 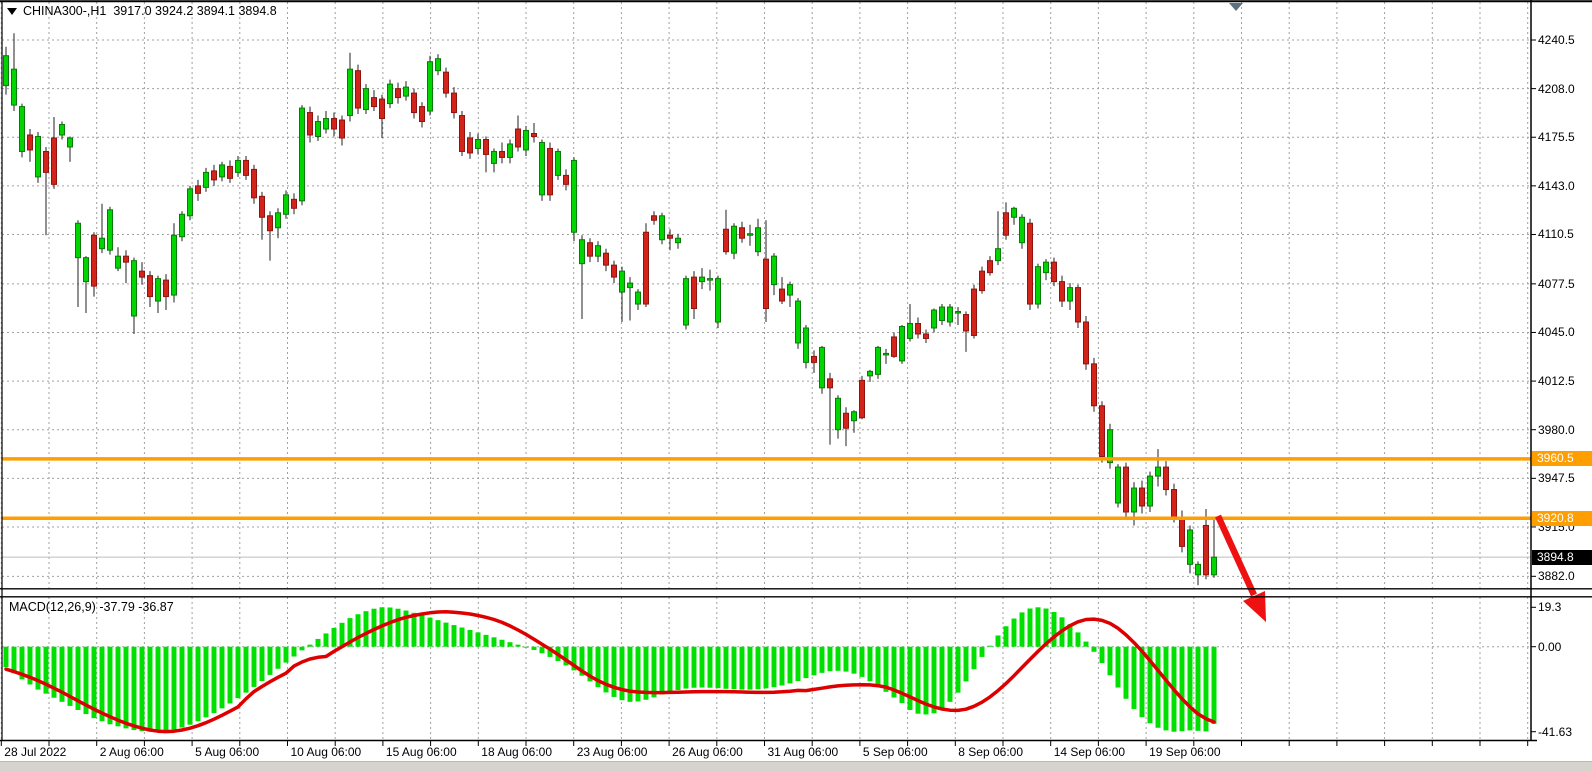 What do you see at coordinates (1556, 88) in the screenshot?
I see `price-axis-label: 4208.0` at bounding box center [1556, 88].